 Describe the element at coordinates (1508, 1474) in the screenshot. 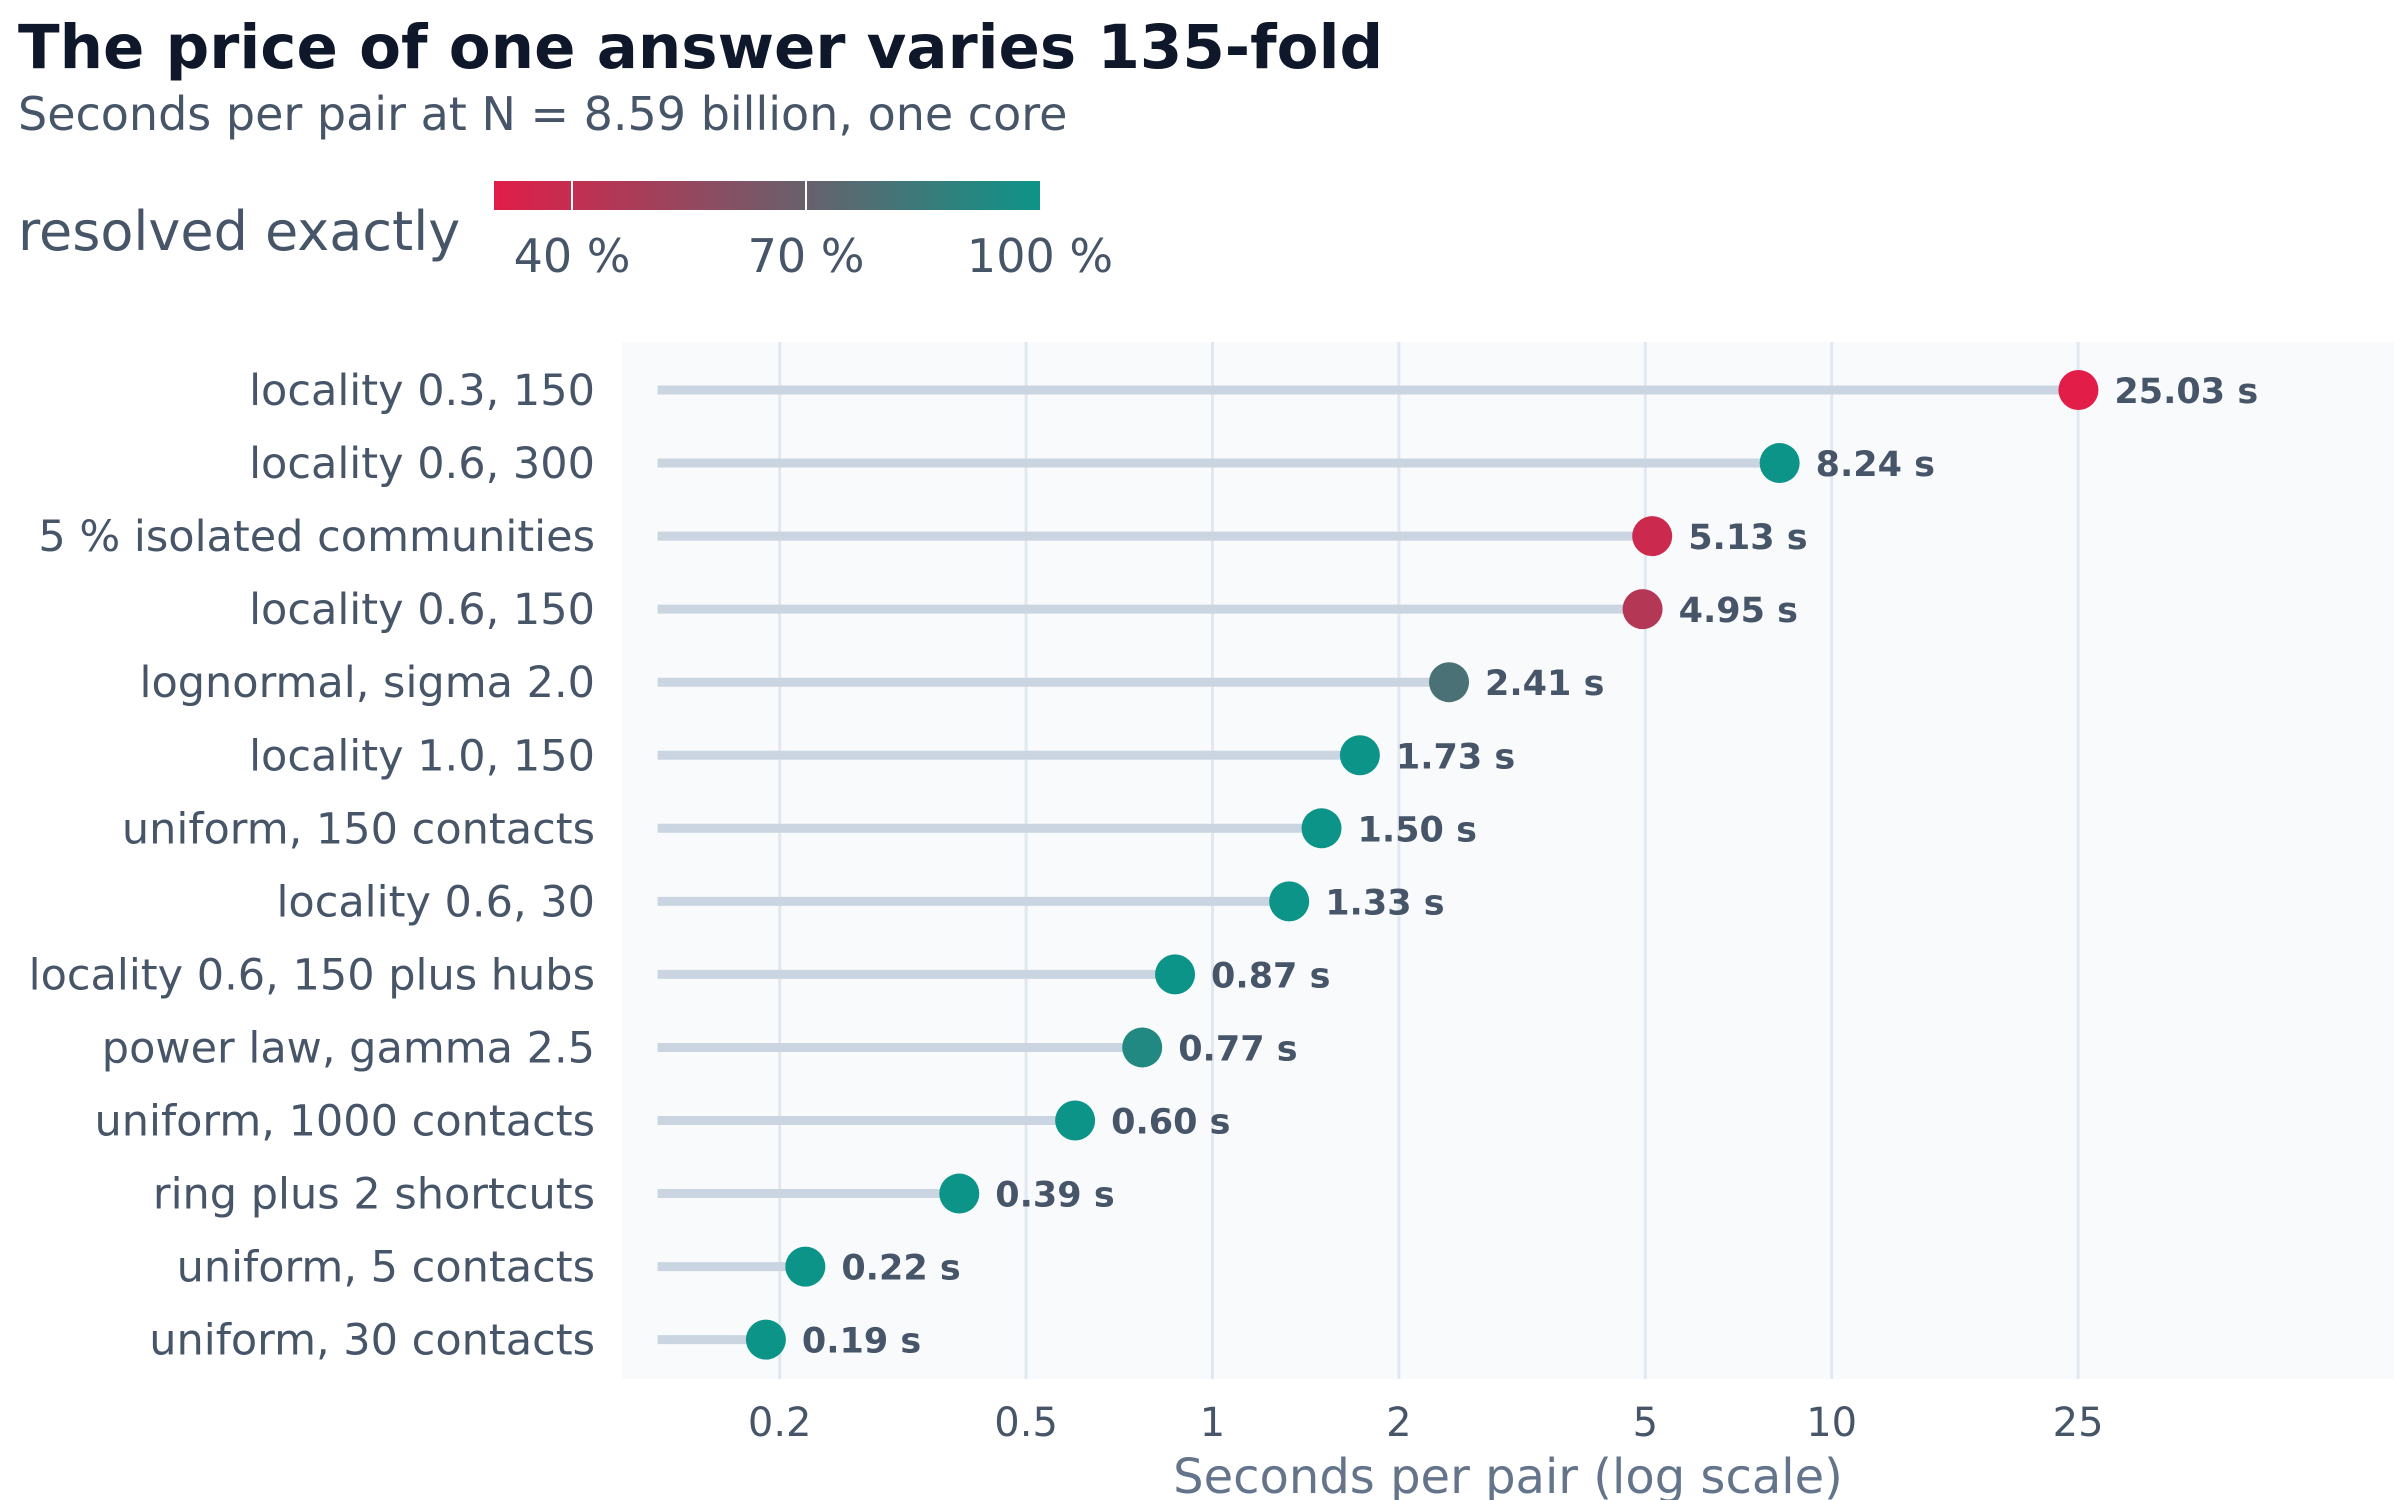

I see `x-axis-label: Seconds per pair (log scale)` at that location.